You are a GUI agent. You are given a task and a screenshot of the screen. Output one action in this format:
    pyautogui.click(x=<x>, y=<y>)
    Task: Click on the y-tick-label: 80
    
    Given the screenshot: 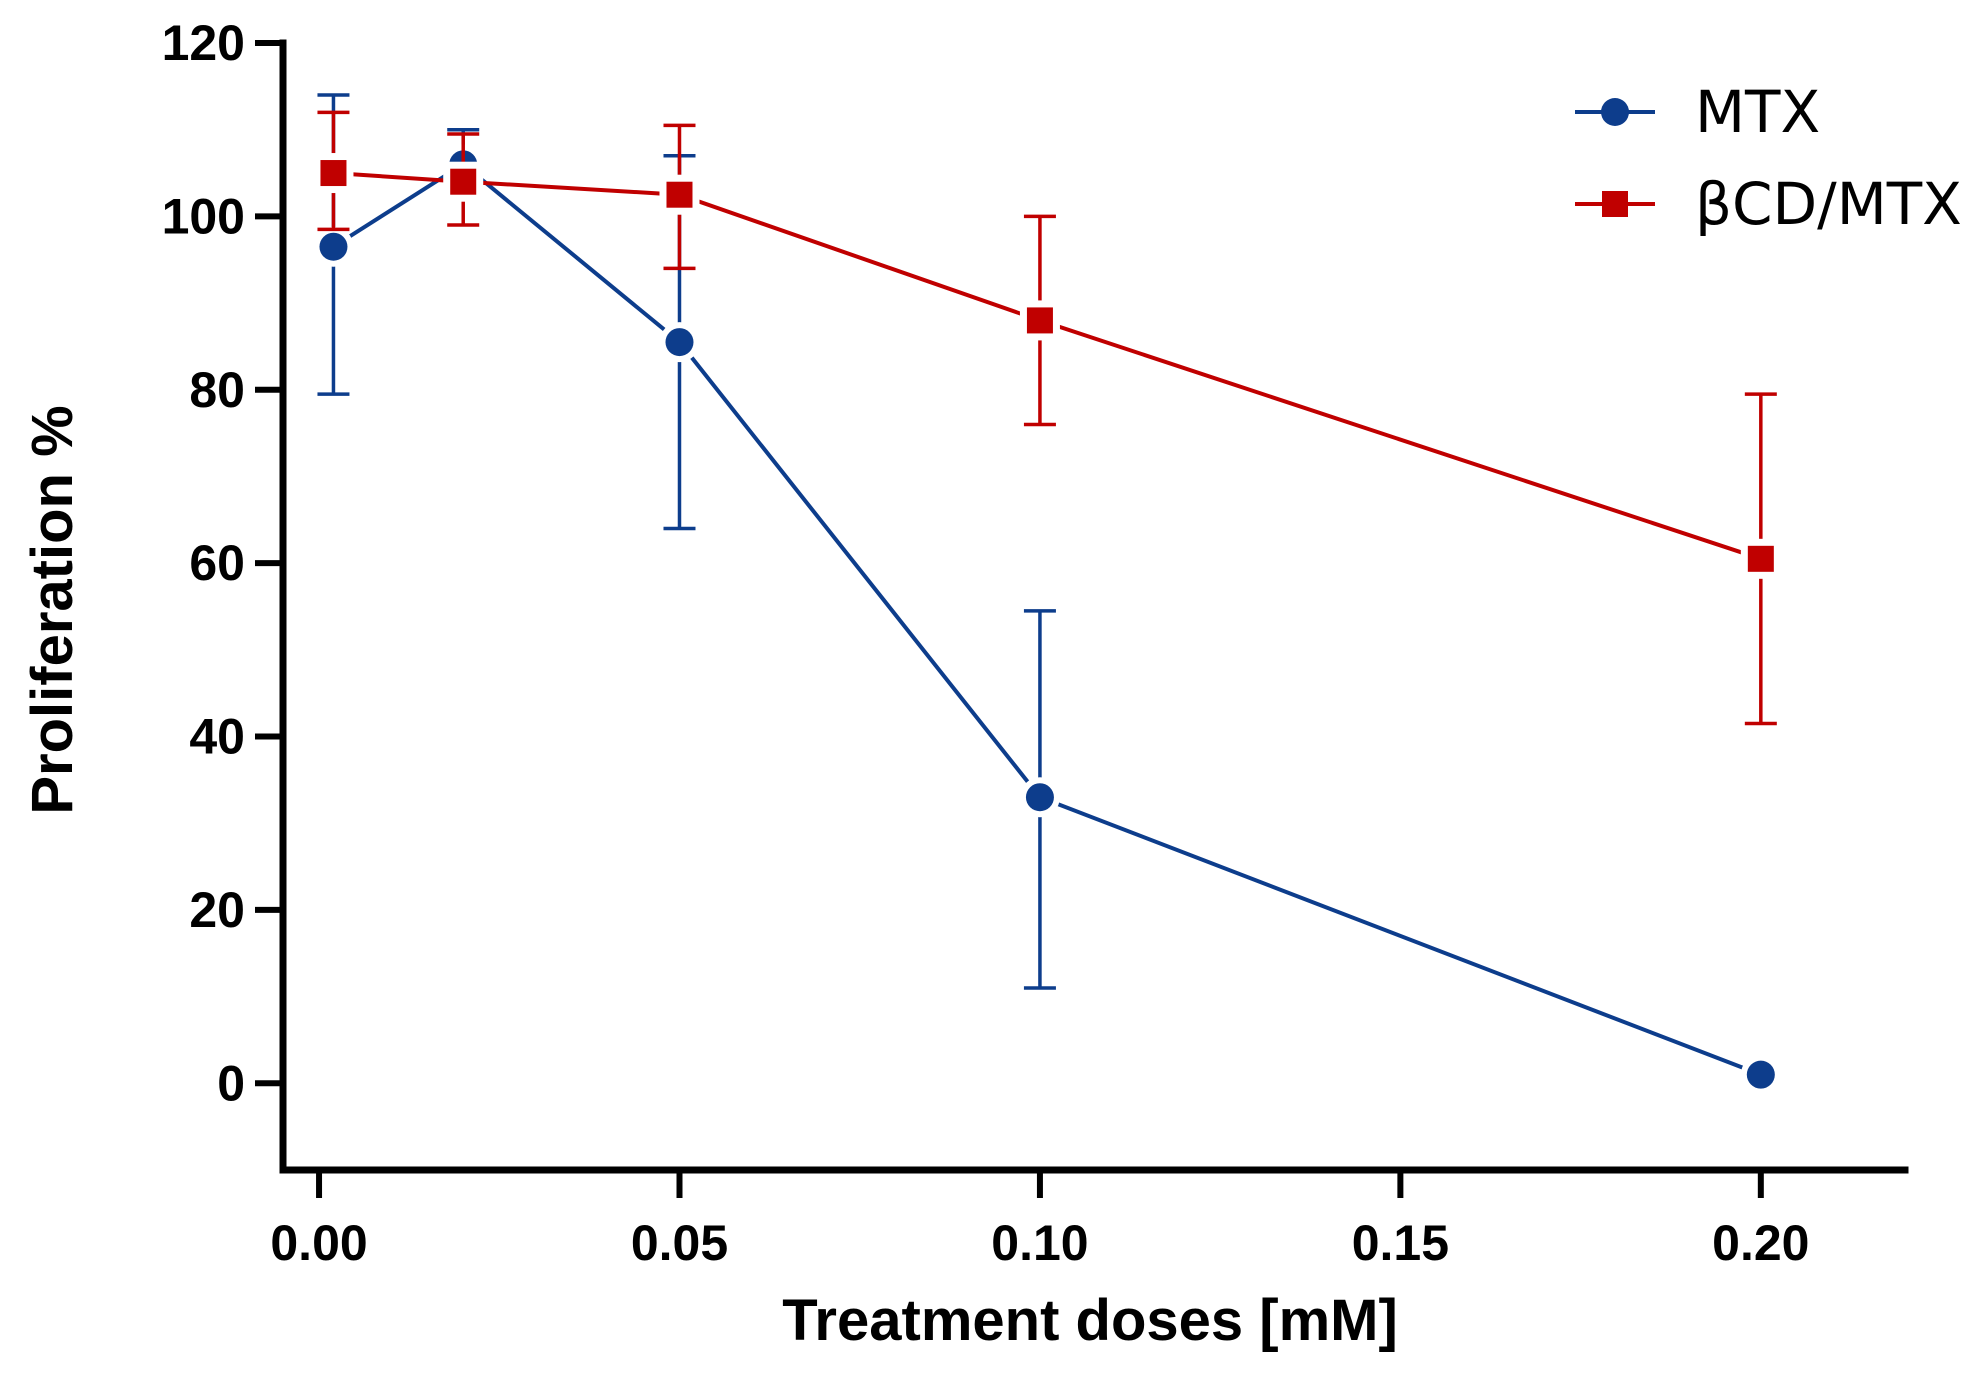 What is the action you would take?
    pyautogui.click(x=217, y=390)
    